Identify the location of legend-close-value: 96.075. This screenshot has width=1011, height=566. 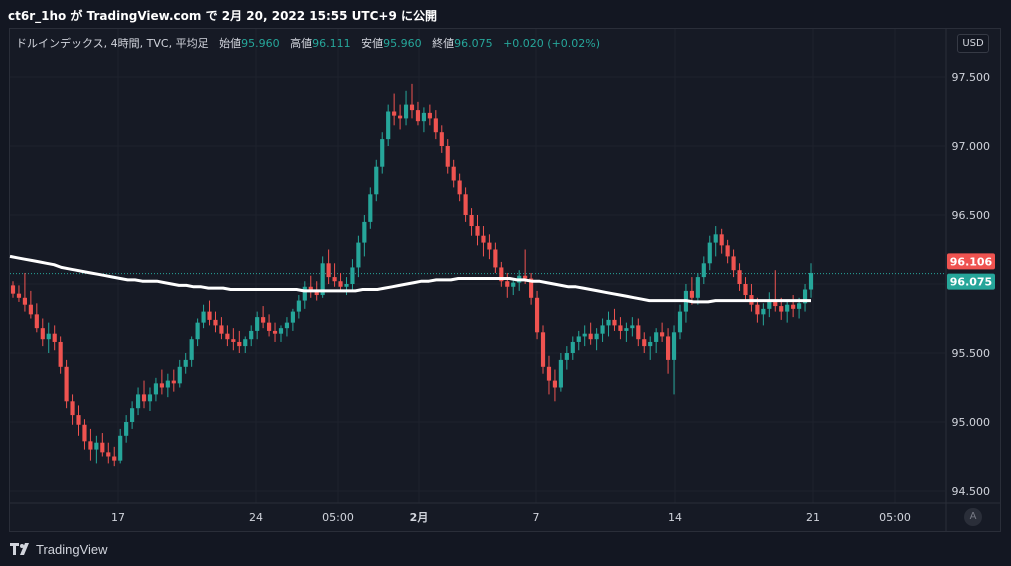
(473, 43).